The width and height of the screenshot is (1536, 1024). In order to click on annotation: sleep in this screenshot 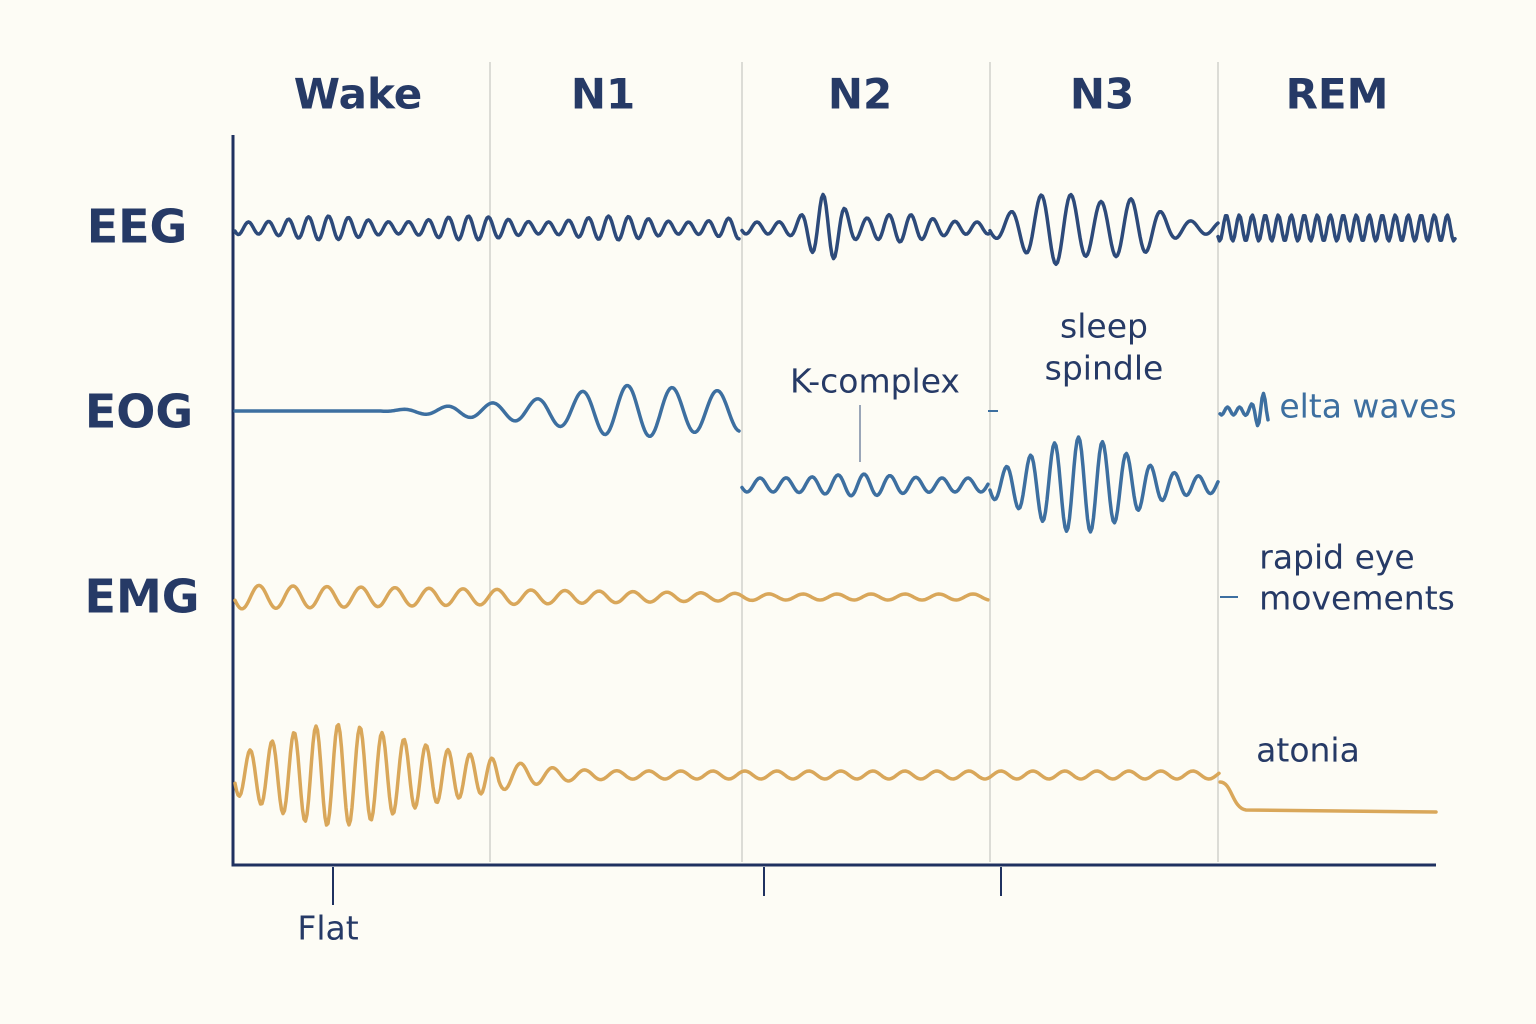, I will do `click(1104, 326)`.